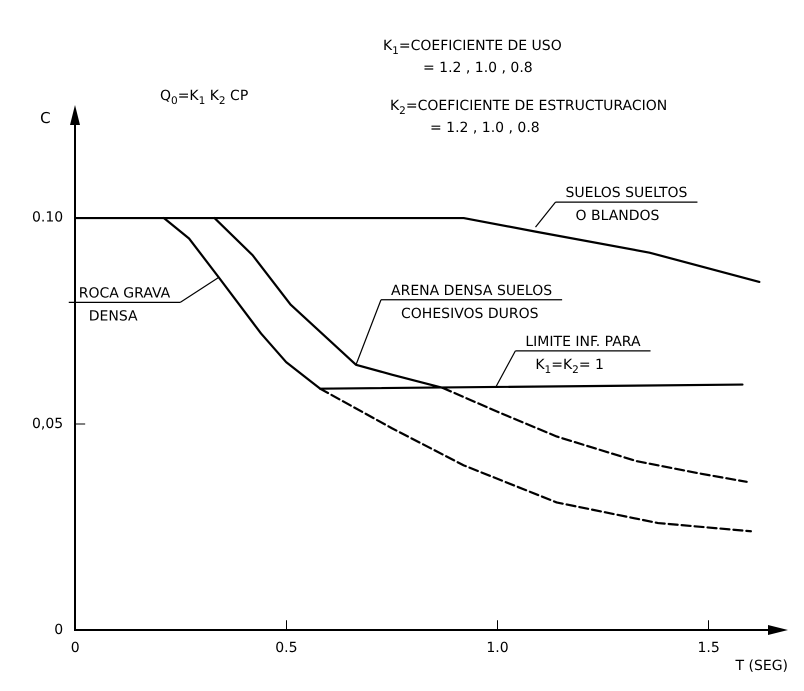 This screenshot has width=804, height=691. Describe the element at coordinates (286, 648) in the screenshot. I see `x-tick-label: 0.5` at that location.